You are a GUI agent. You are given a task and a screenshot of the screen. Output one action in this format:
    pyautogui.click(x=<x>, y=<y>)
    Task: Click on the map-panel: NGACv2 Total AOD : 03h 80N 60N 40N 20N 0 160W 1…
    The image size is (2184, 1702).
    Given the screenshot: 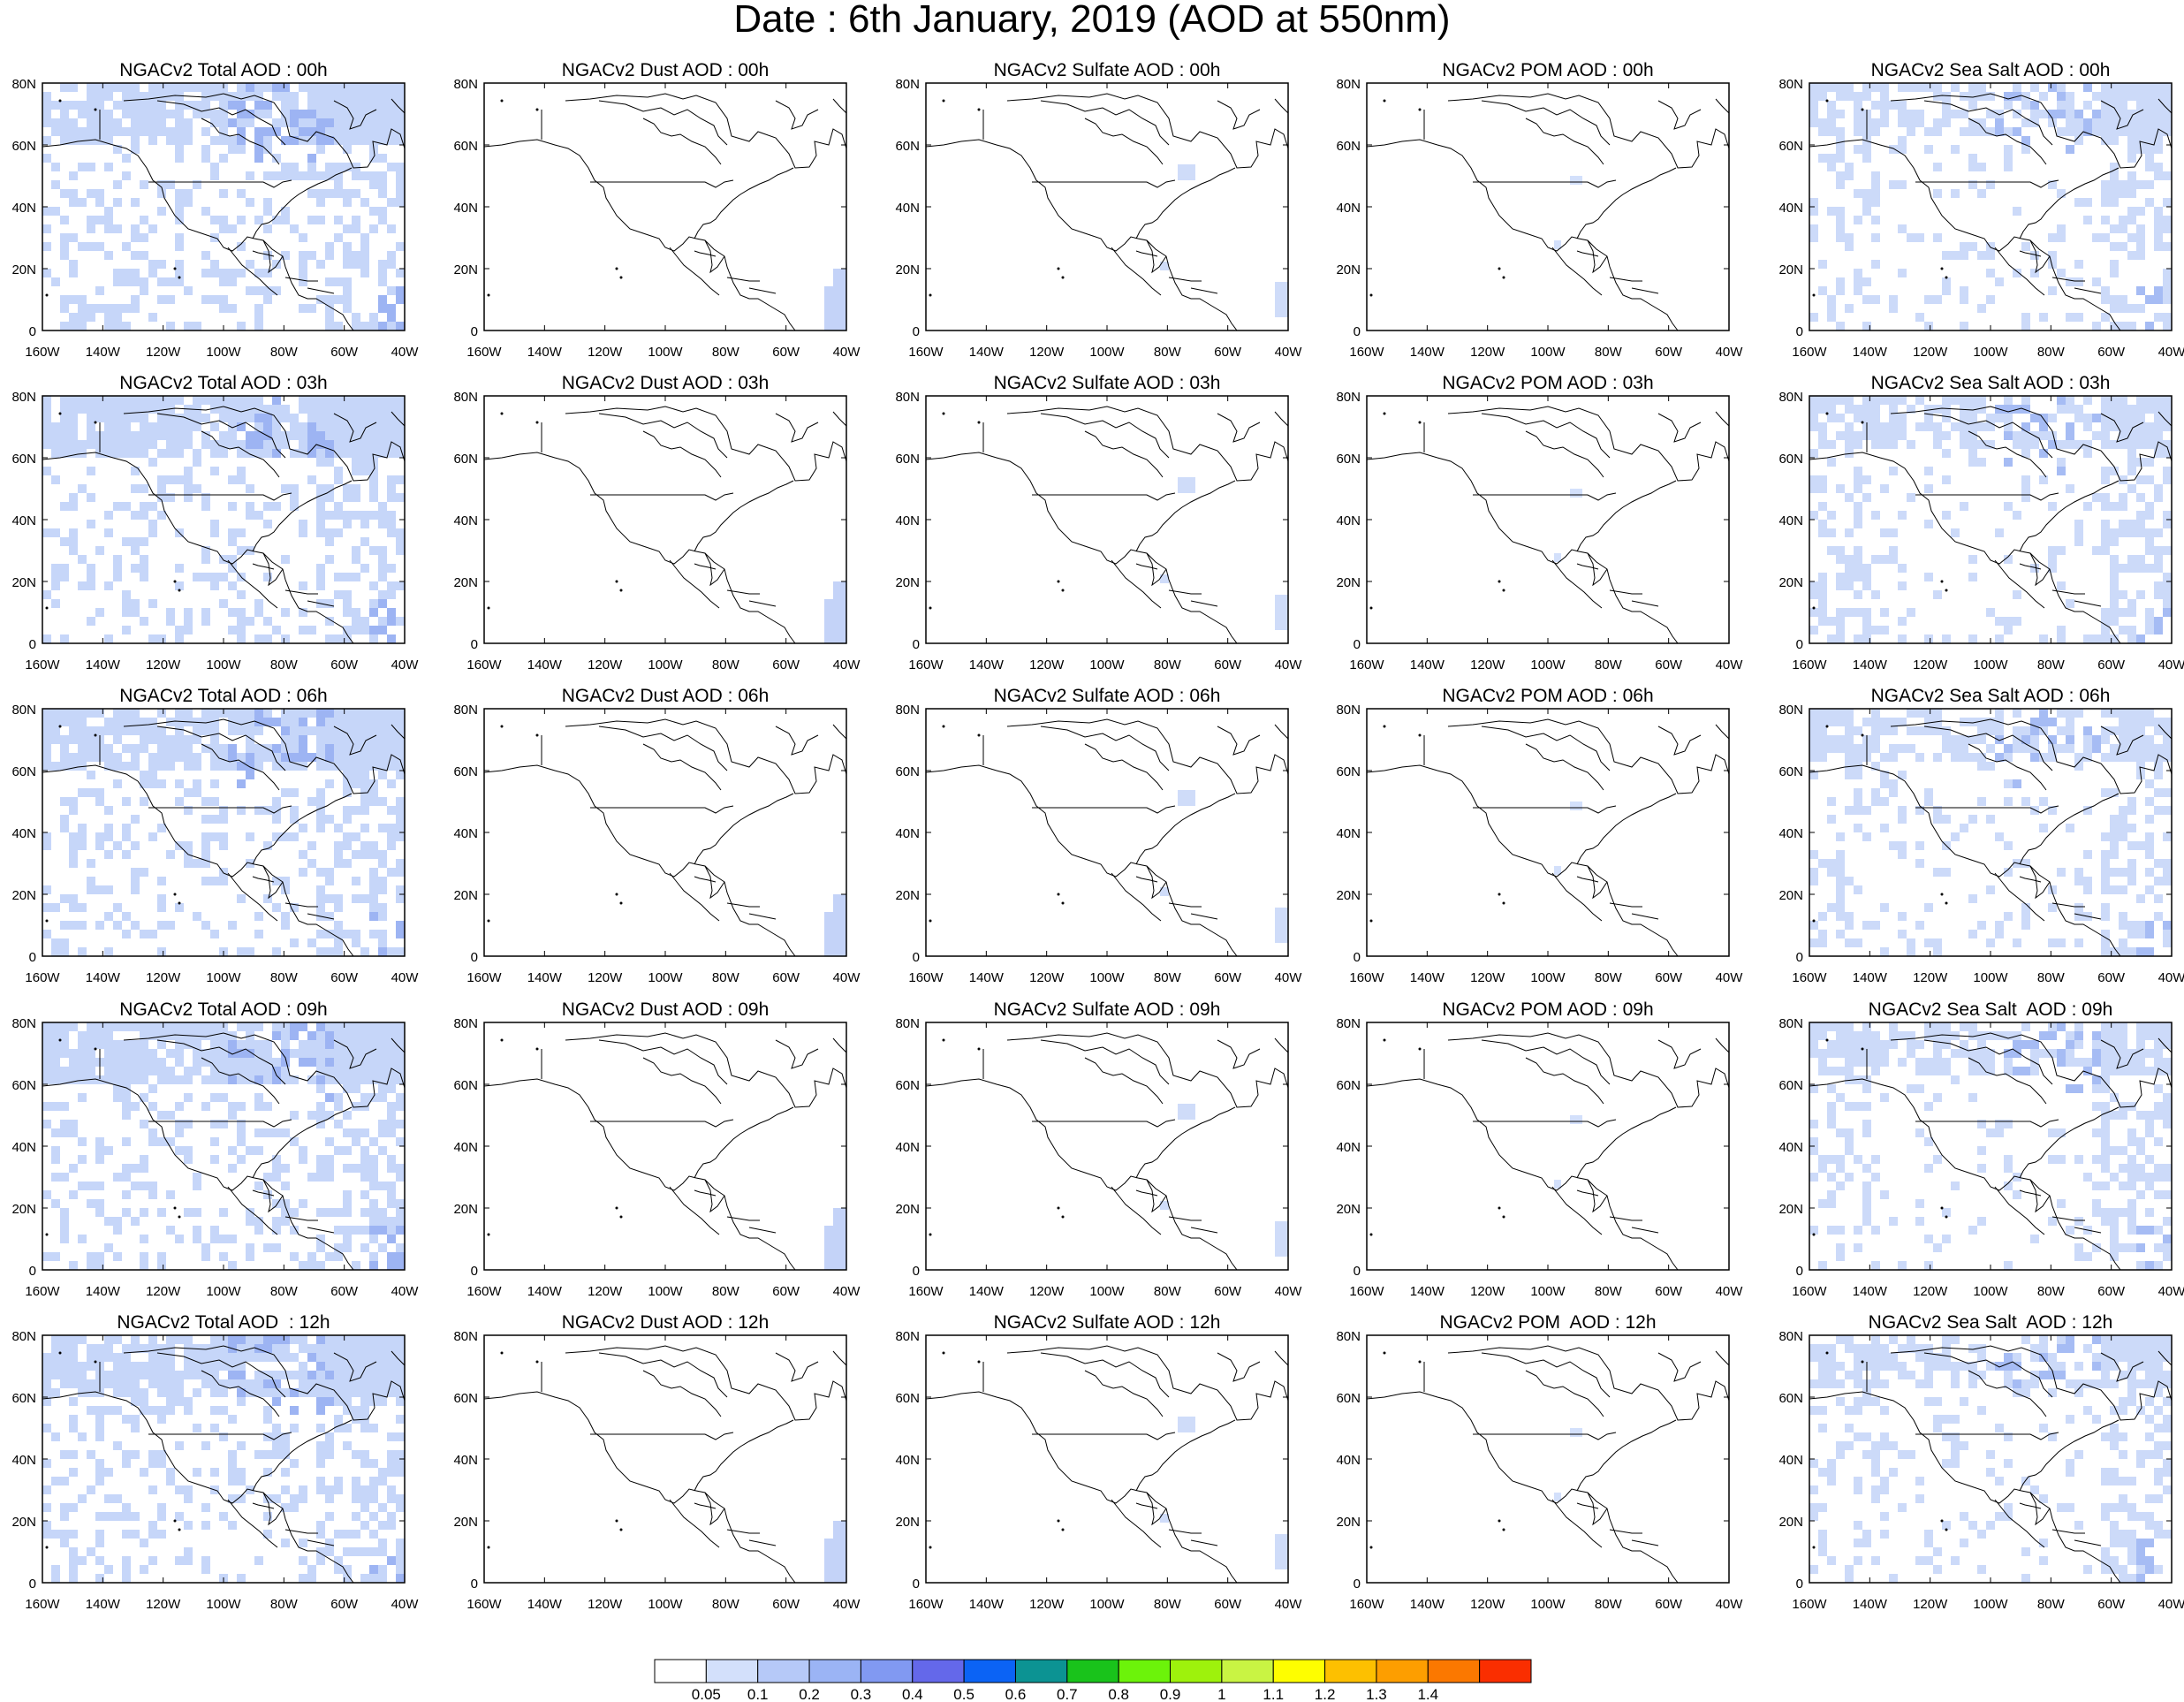 What is the action you would take?
    pyautogui.click(x=220, y=528)
    